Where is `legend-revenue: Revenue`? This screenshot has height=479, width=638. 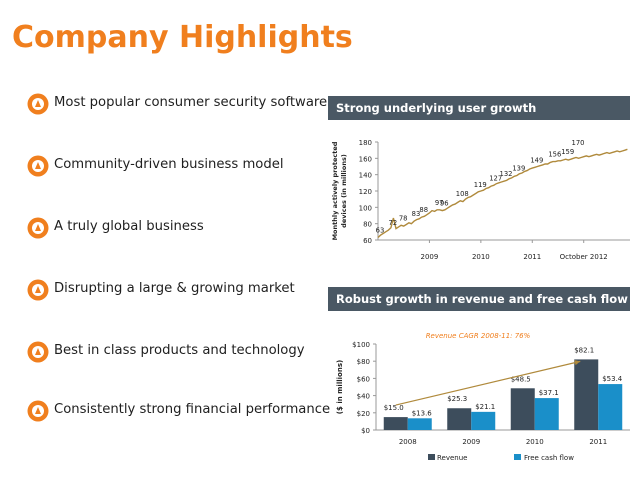 legend-revenue: Revenue is located at coordinates (452, 458).